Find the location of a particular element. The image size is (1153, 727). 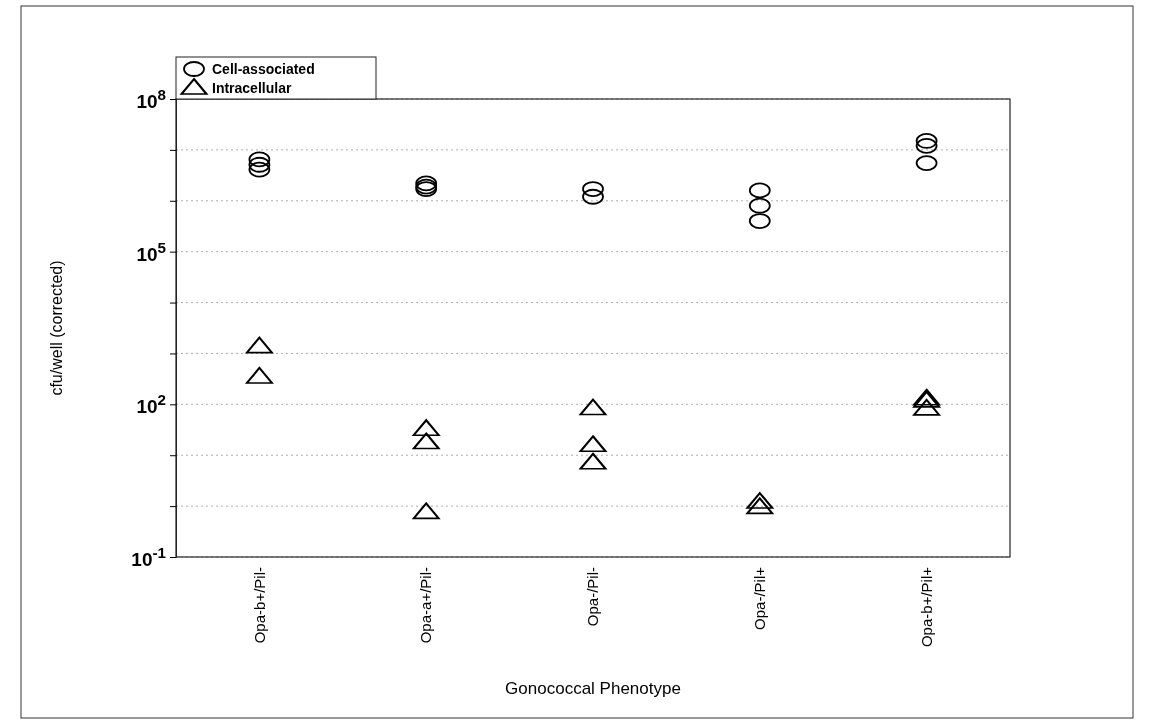

x-tick-label: Opa-b+/Pil+ is located at coordinates (926, 607).